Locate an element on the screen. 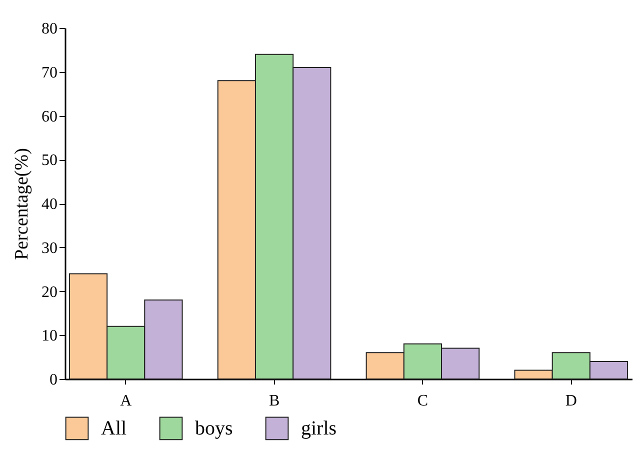 This screenshot has width=636, height=450. y-tick-label: 10 is located at coordinates (50, 336).